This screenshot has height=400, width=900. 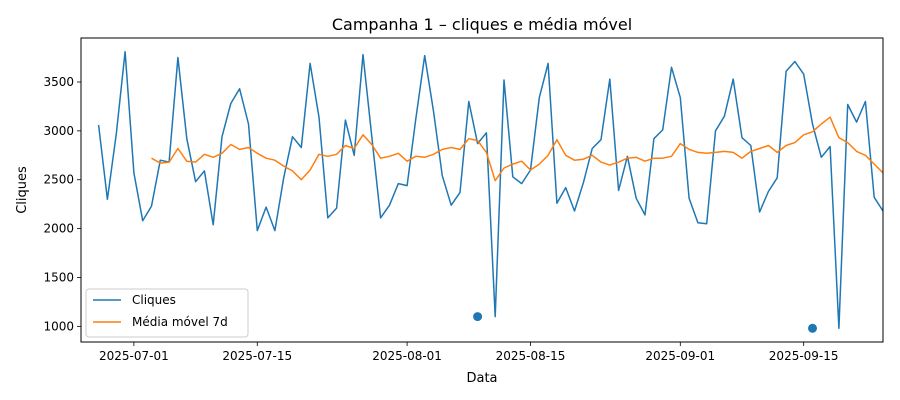 What do you see at coordinates (58, 229) in the screenshot?
I see `y-tick-label: 2000` at bounding box center [58, 229].